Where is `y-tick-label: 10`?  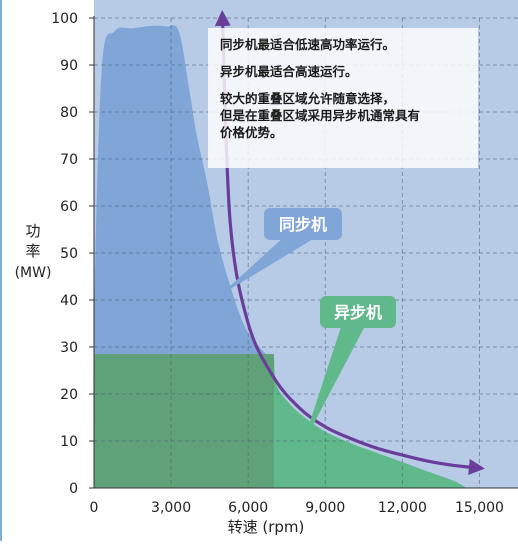 y-tick-label: 10 is located at coordinates (69, 442).